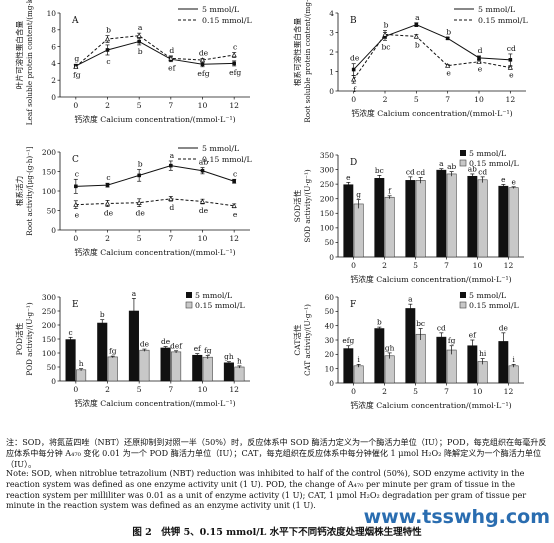  What do you see at coordinates (139, 105) in the screenshot?
I see `x-tick-label: 5` at bounding box center [139, 105].